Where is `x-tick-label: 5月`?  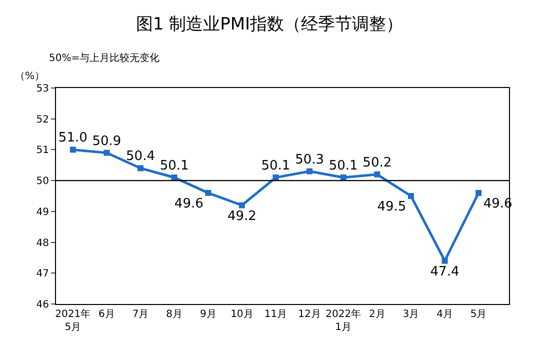 x-tick-label: 5月 is located at coordinates (478, 314).